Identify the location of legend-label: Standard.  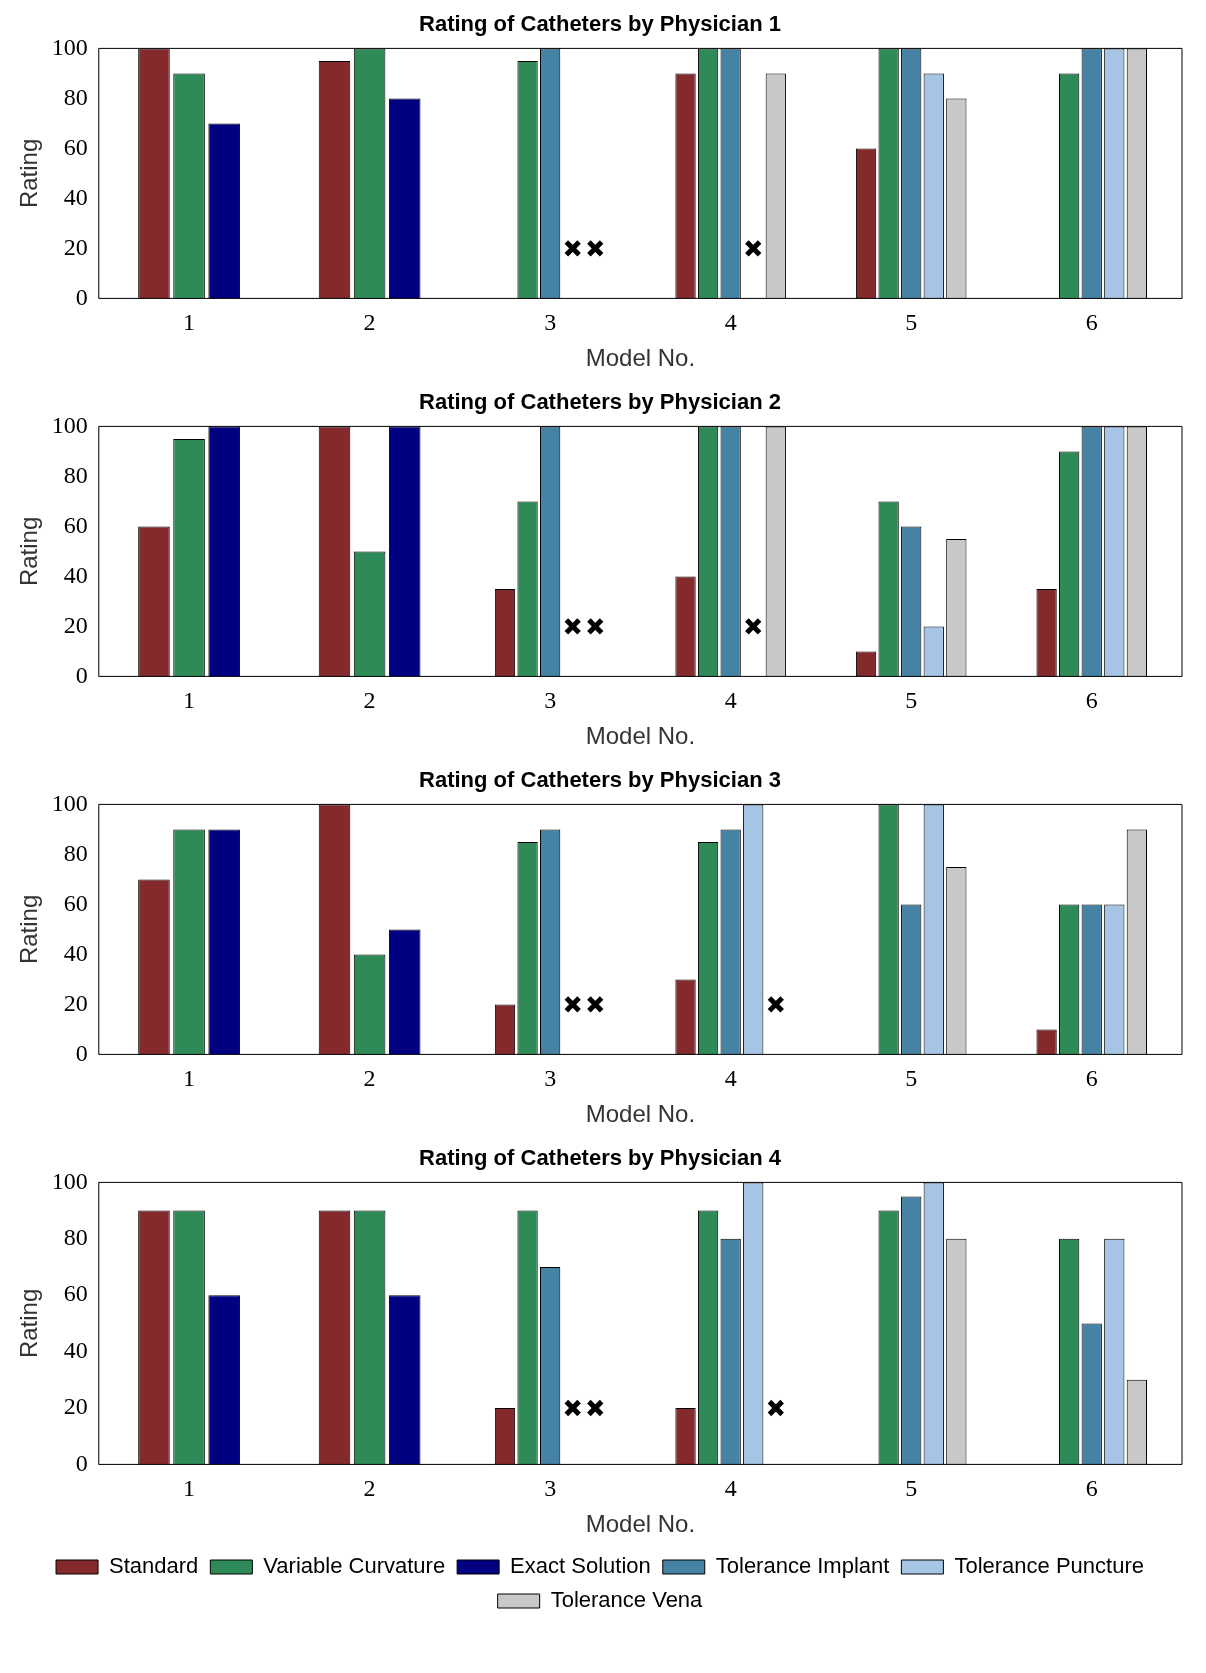
(154, 1566).